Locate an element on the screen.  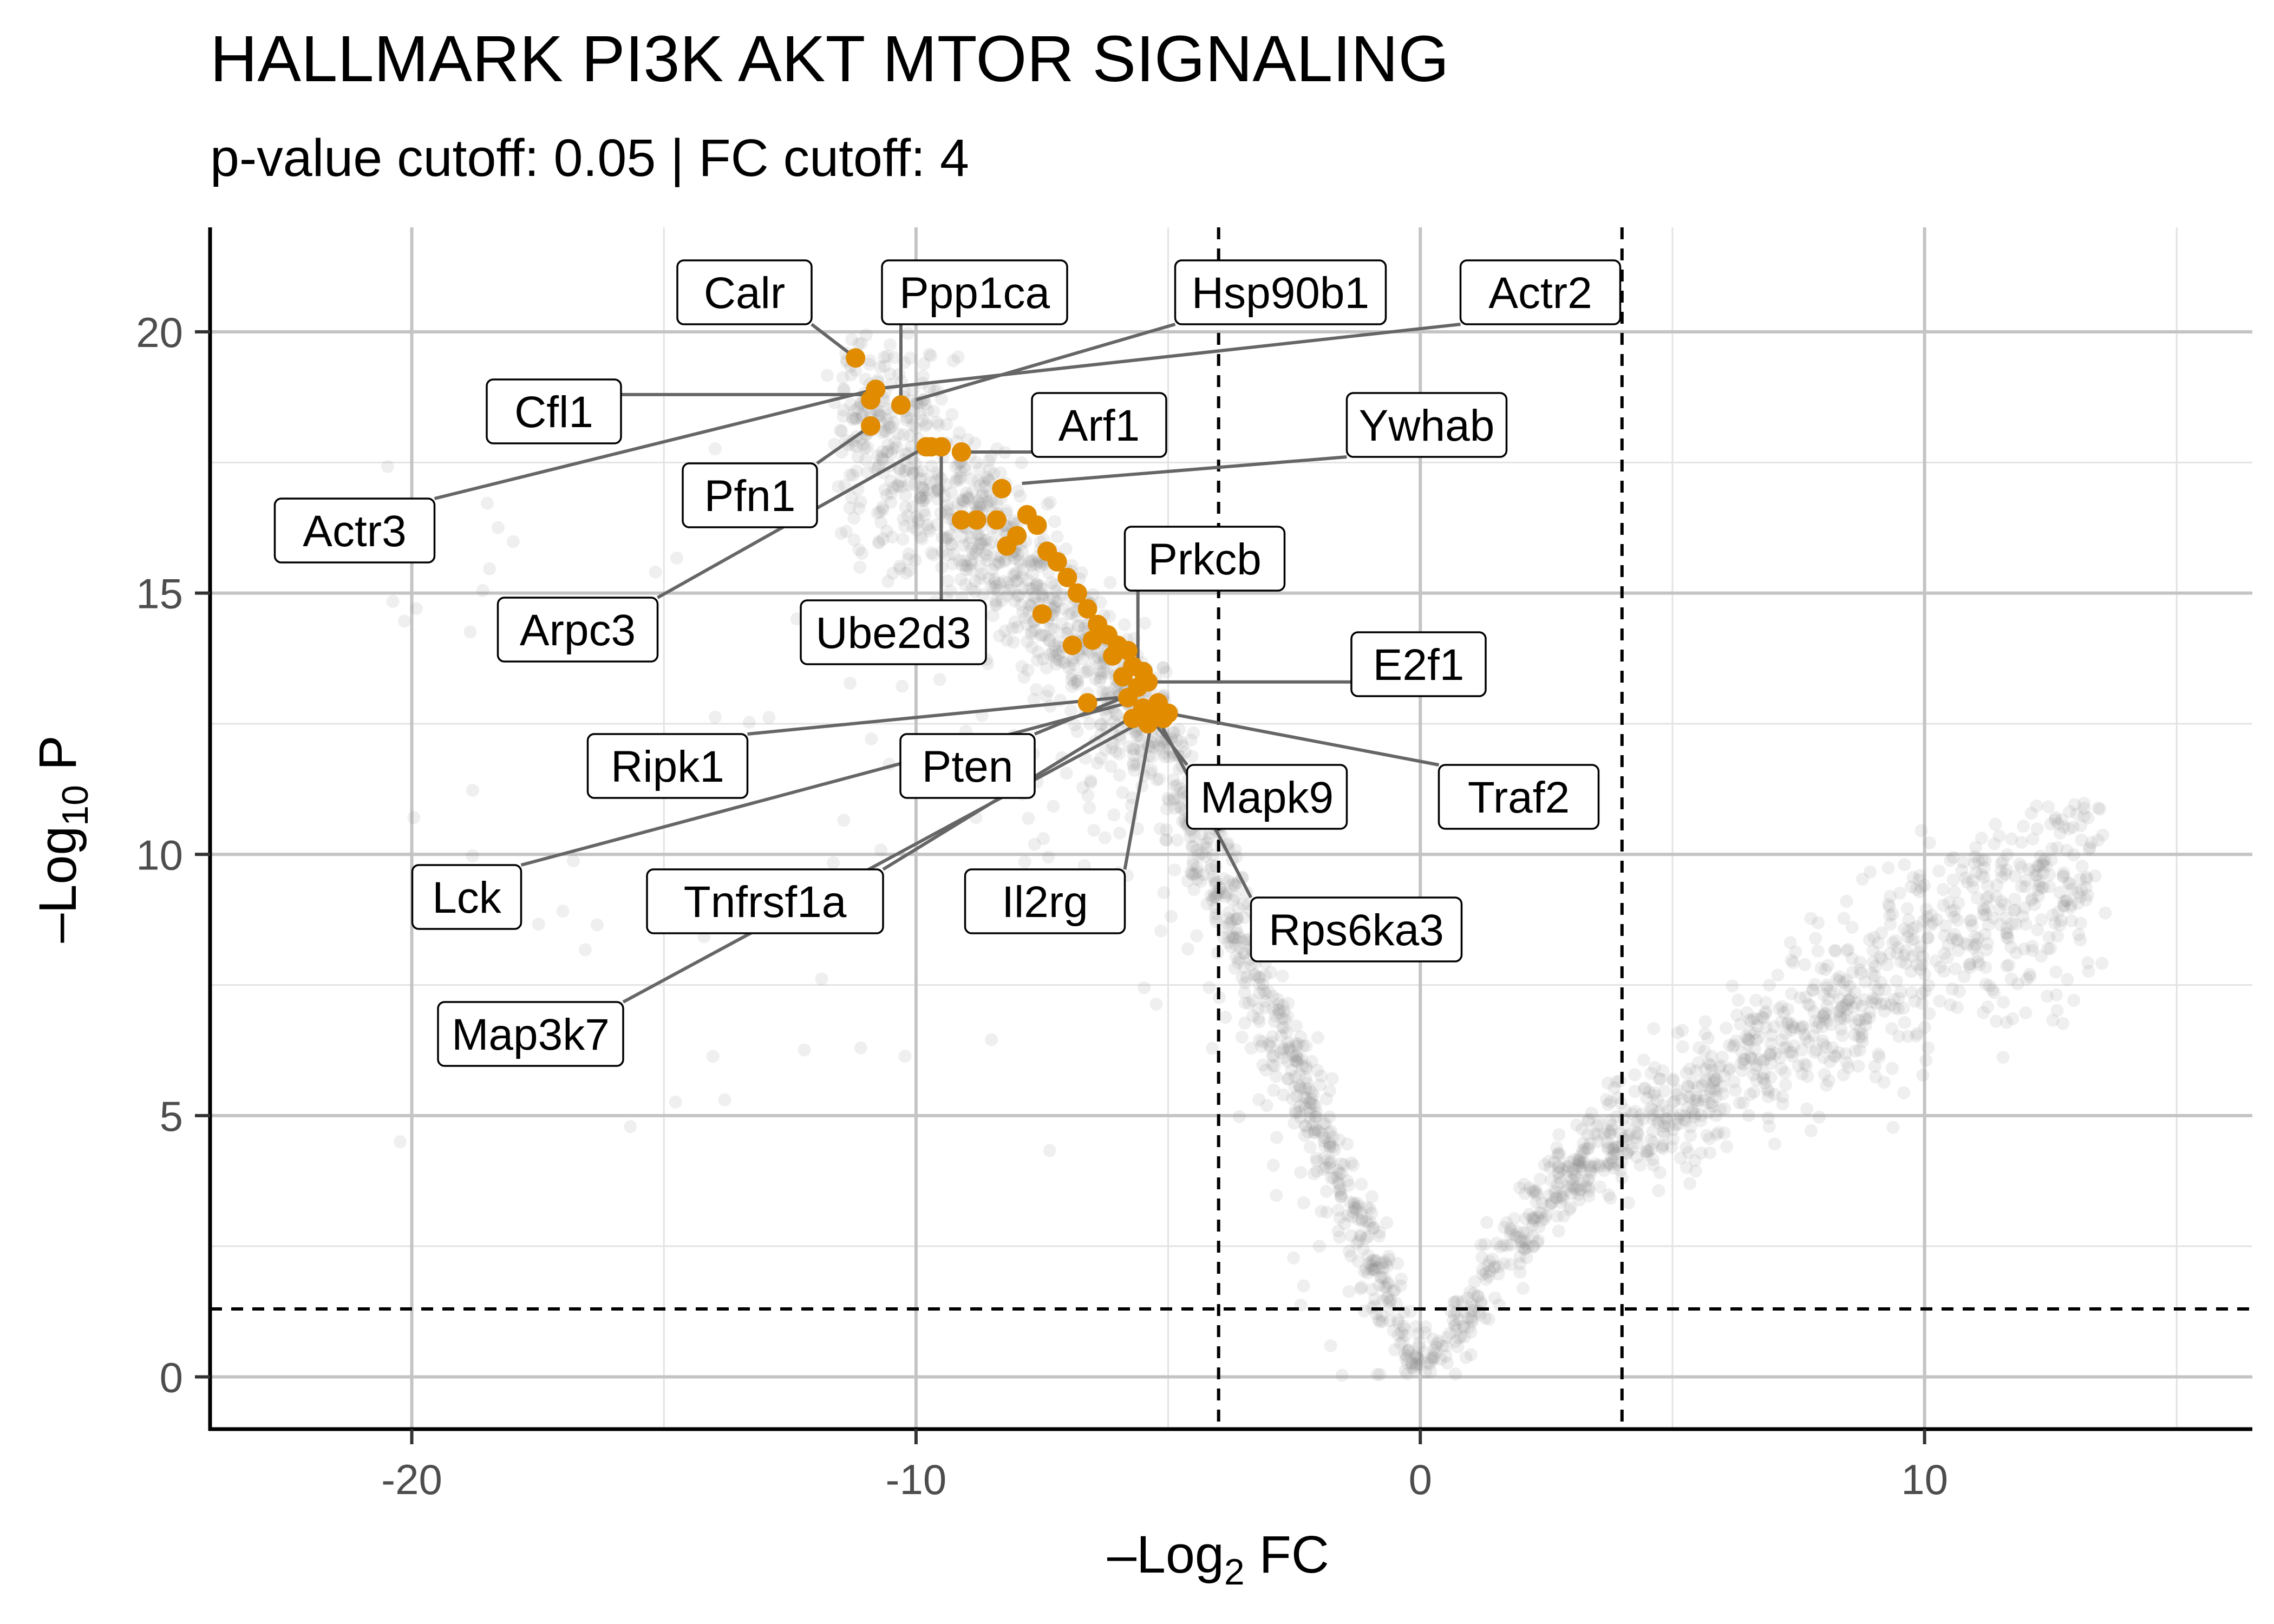
gene-label-text: E2f1 is located at coordinates (1419, 665).